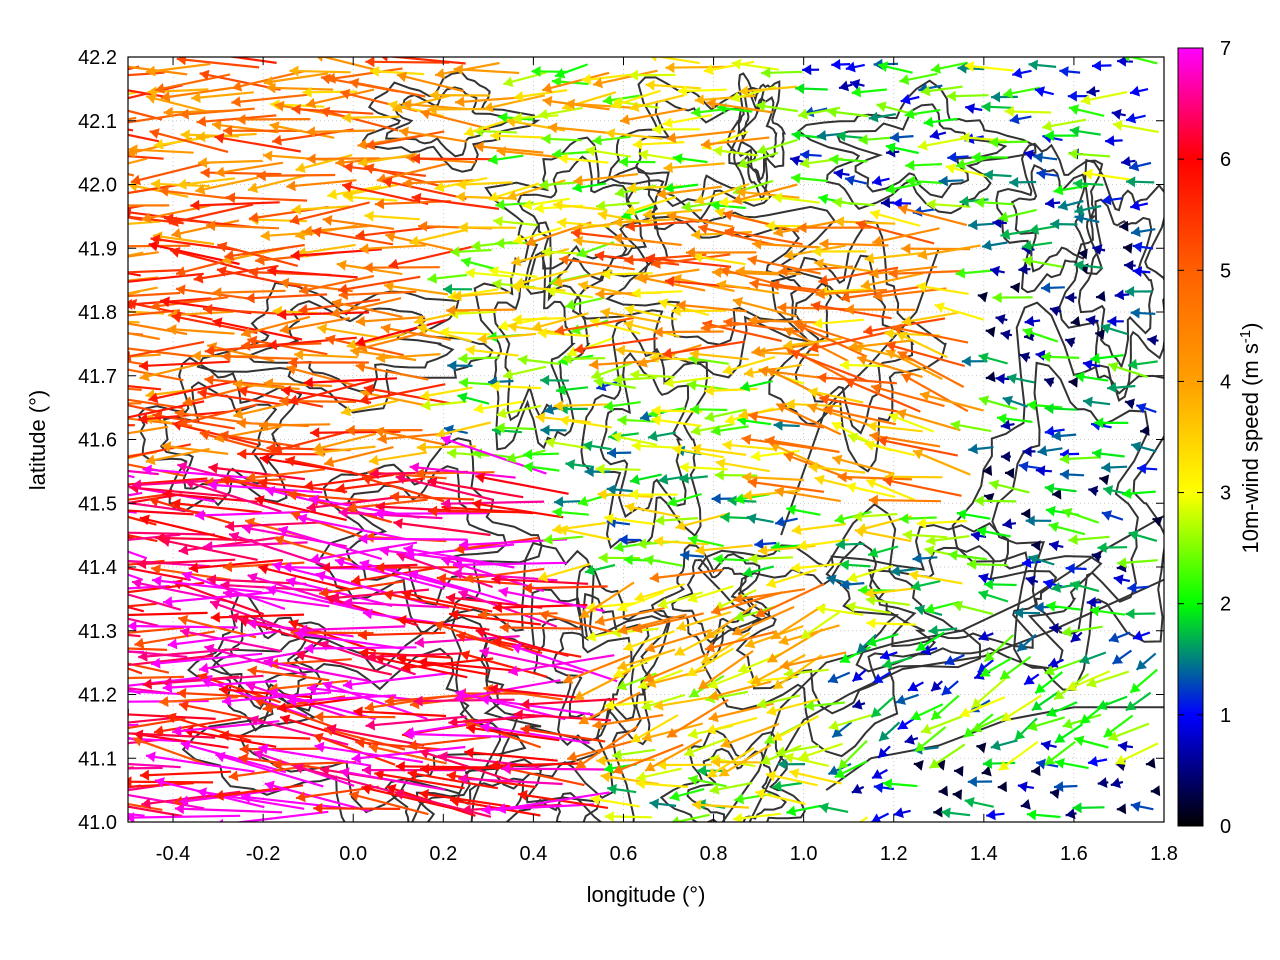 The width and height of the screenshot is (1280, 960). Describe the element at coordinates (97, 377) in the screenshot. I see `y-tick-label: 41.7` at that location.